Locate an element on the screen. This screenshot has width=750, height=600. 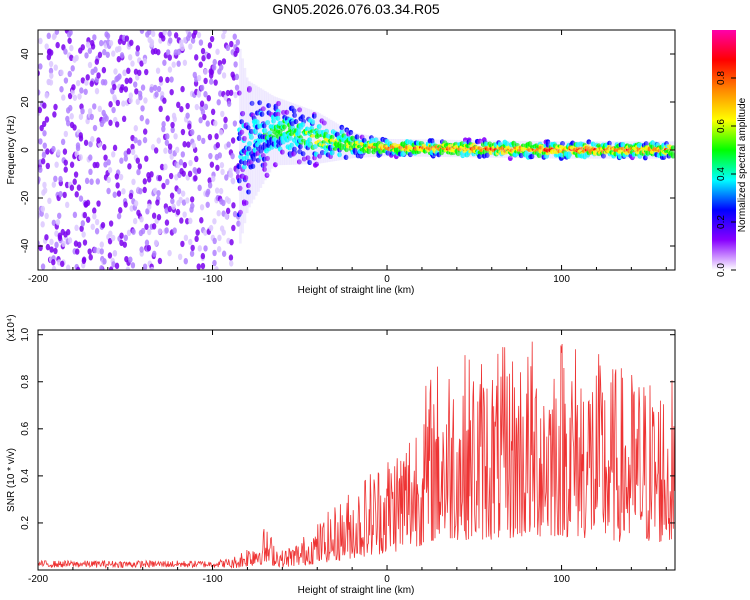
snr-x-label: Height of straight line (km) is located at coordinates (356, 590).